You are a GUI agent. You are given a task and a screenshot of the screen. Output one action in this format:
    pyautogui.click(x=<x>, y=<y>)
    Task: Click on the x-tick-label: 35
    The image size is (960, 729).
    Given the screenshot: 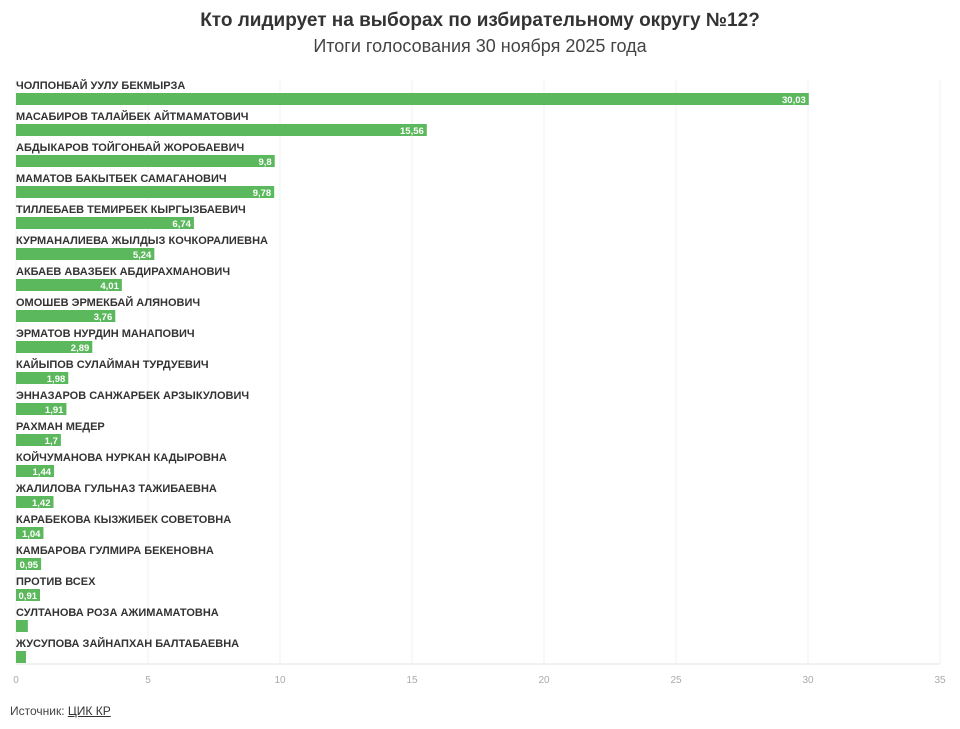 What is the action you would take?
    pyautogui.click(x=940, y=680)
    